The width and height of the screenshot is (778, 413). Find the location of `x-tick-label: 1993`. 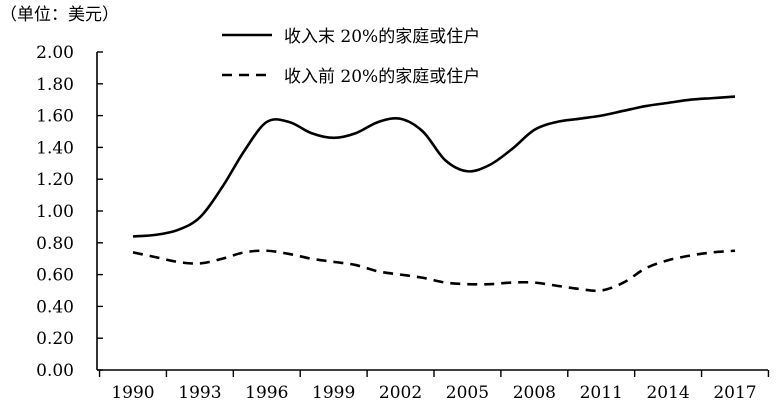

x-tick-label: 1993 is located at coordinates (199, 393).